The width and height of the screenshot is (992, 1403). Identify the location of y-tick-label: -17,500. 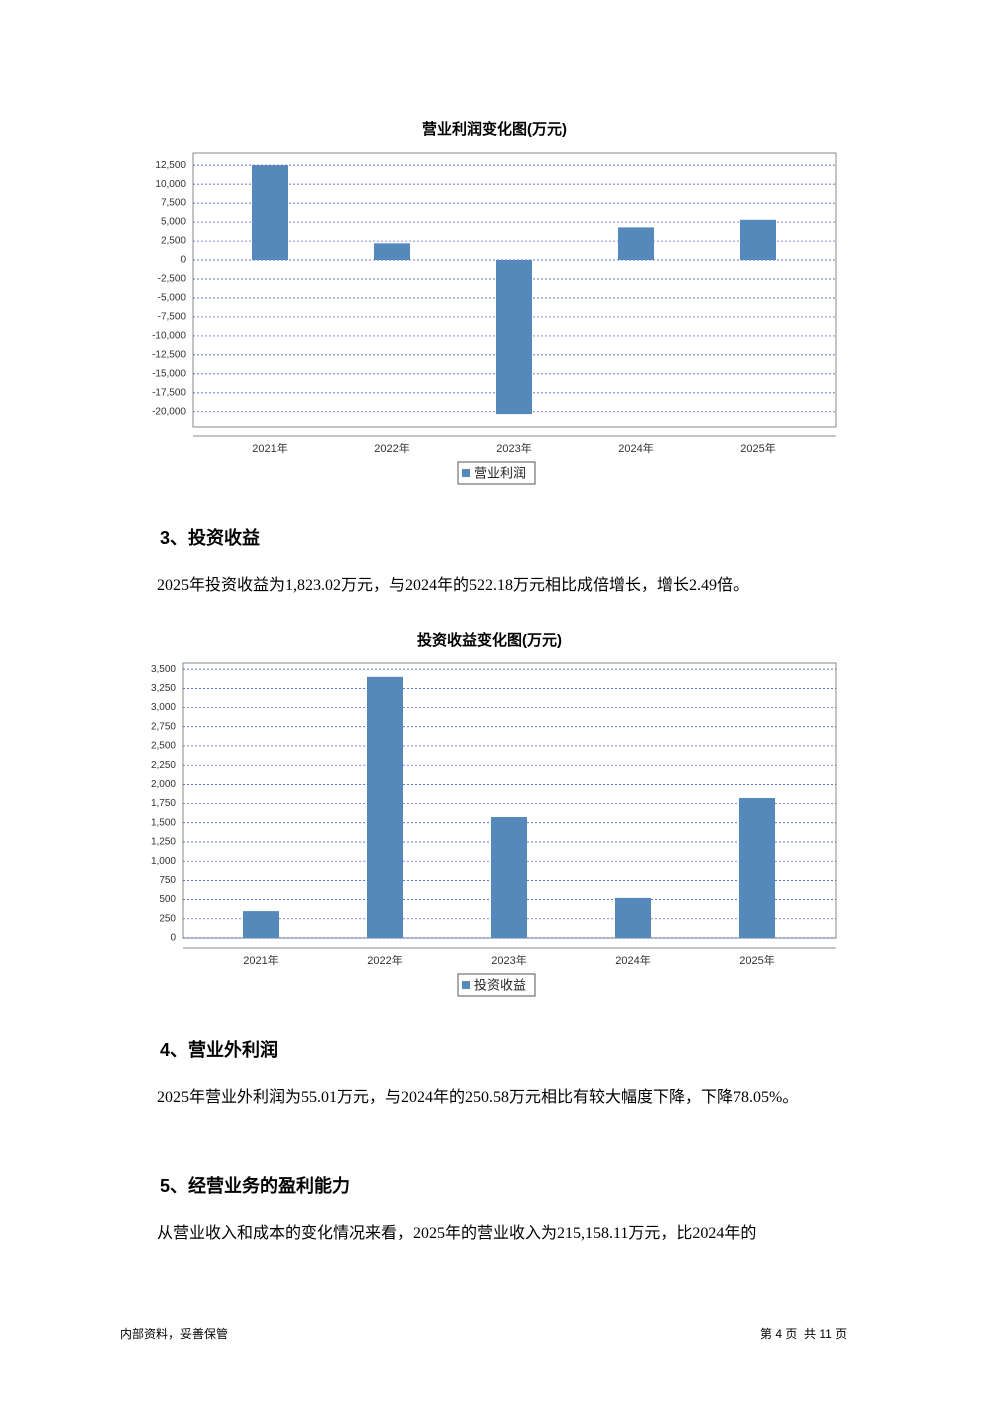
(169, 392).